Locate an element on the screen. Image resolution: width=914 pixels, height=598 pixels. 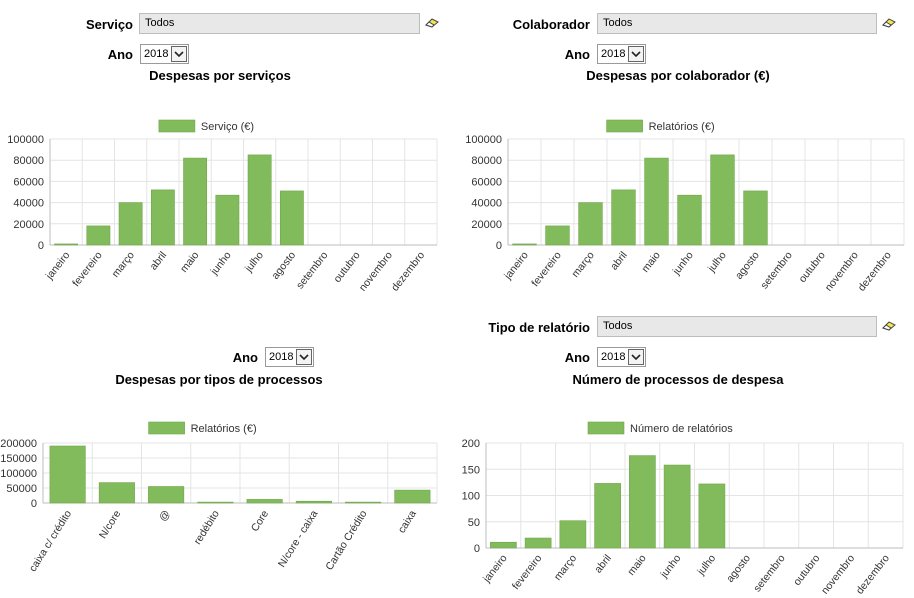
tipo-relatorio-select: Todos is located at coordinates (737, 326).